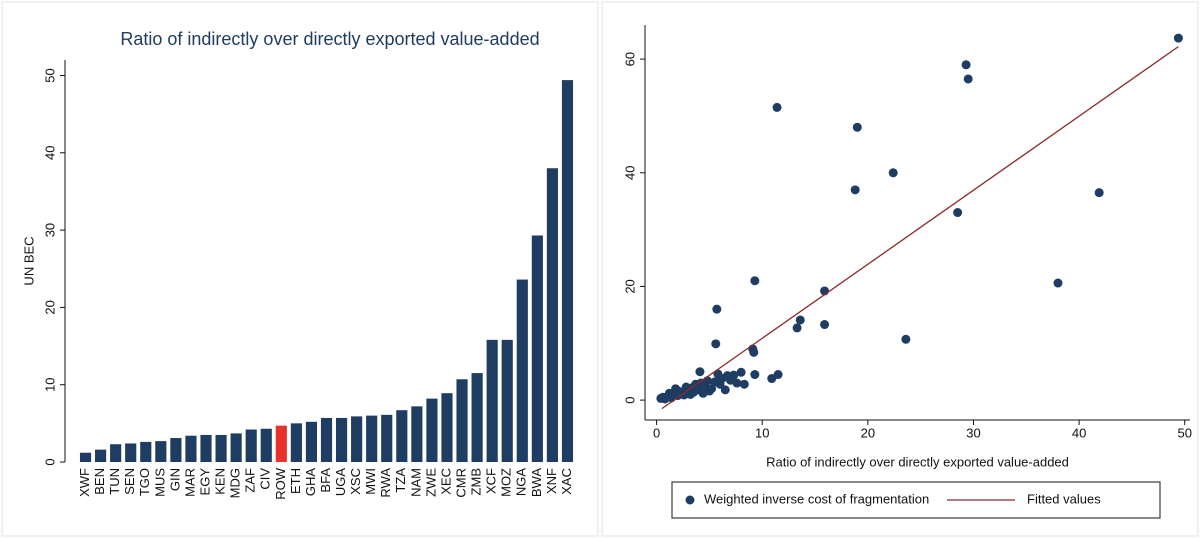 This screenshot has height=538, width=1200. Describe the element at coordinates (49, 384) in the screenshot. I see `y-tick-label: 10` at that location.